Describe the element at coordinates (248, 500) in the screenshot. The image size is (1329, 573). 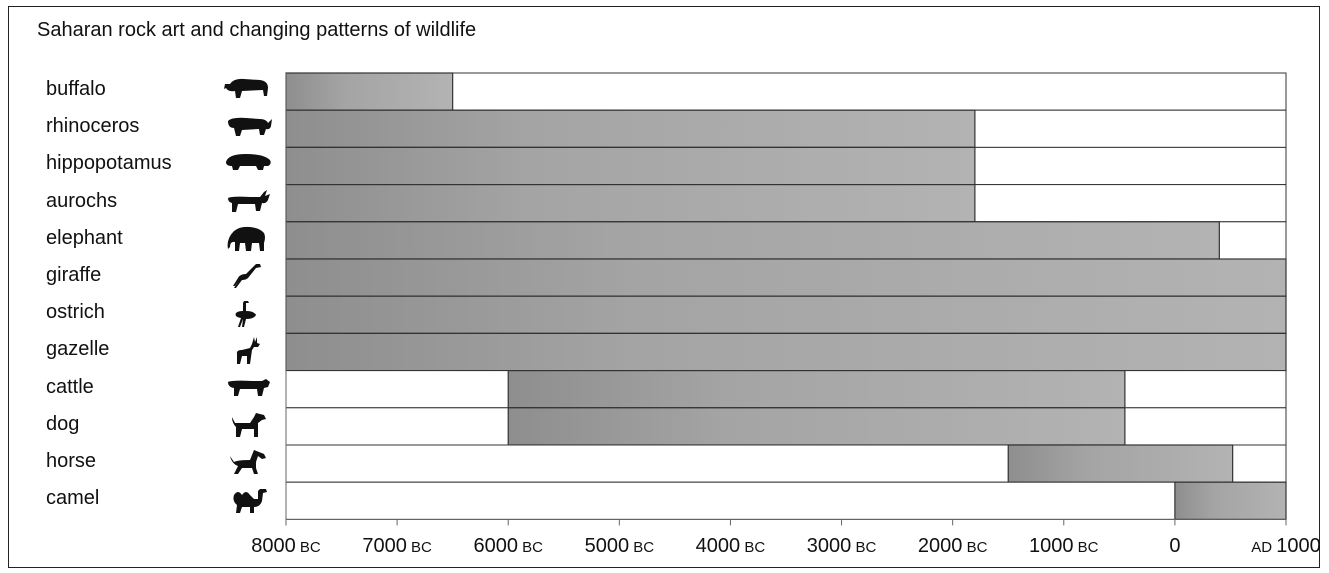
I see `camel-icon` at that location.